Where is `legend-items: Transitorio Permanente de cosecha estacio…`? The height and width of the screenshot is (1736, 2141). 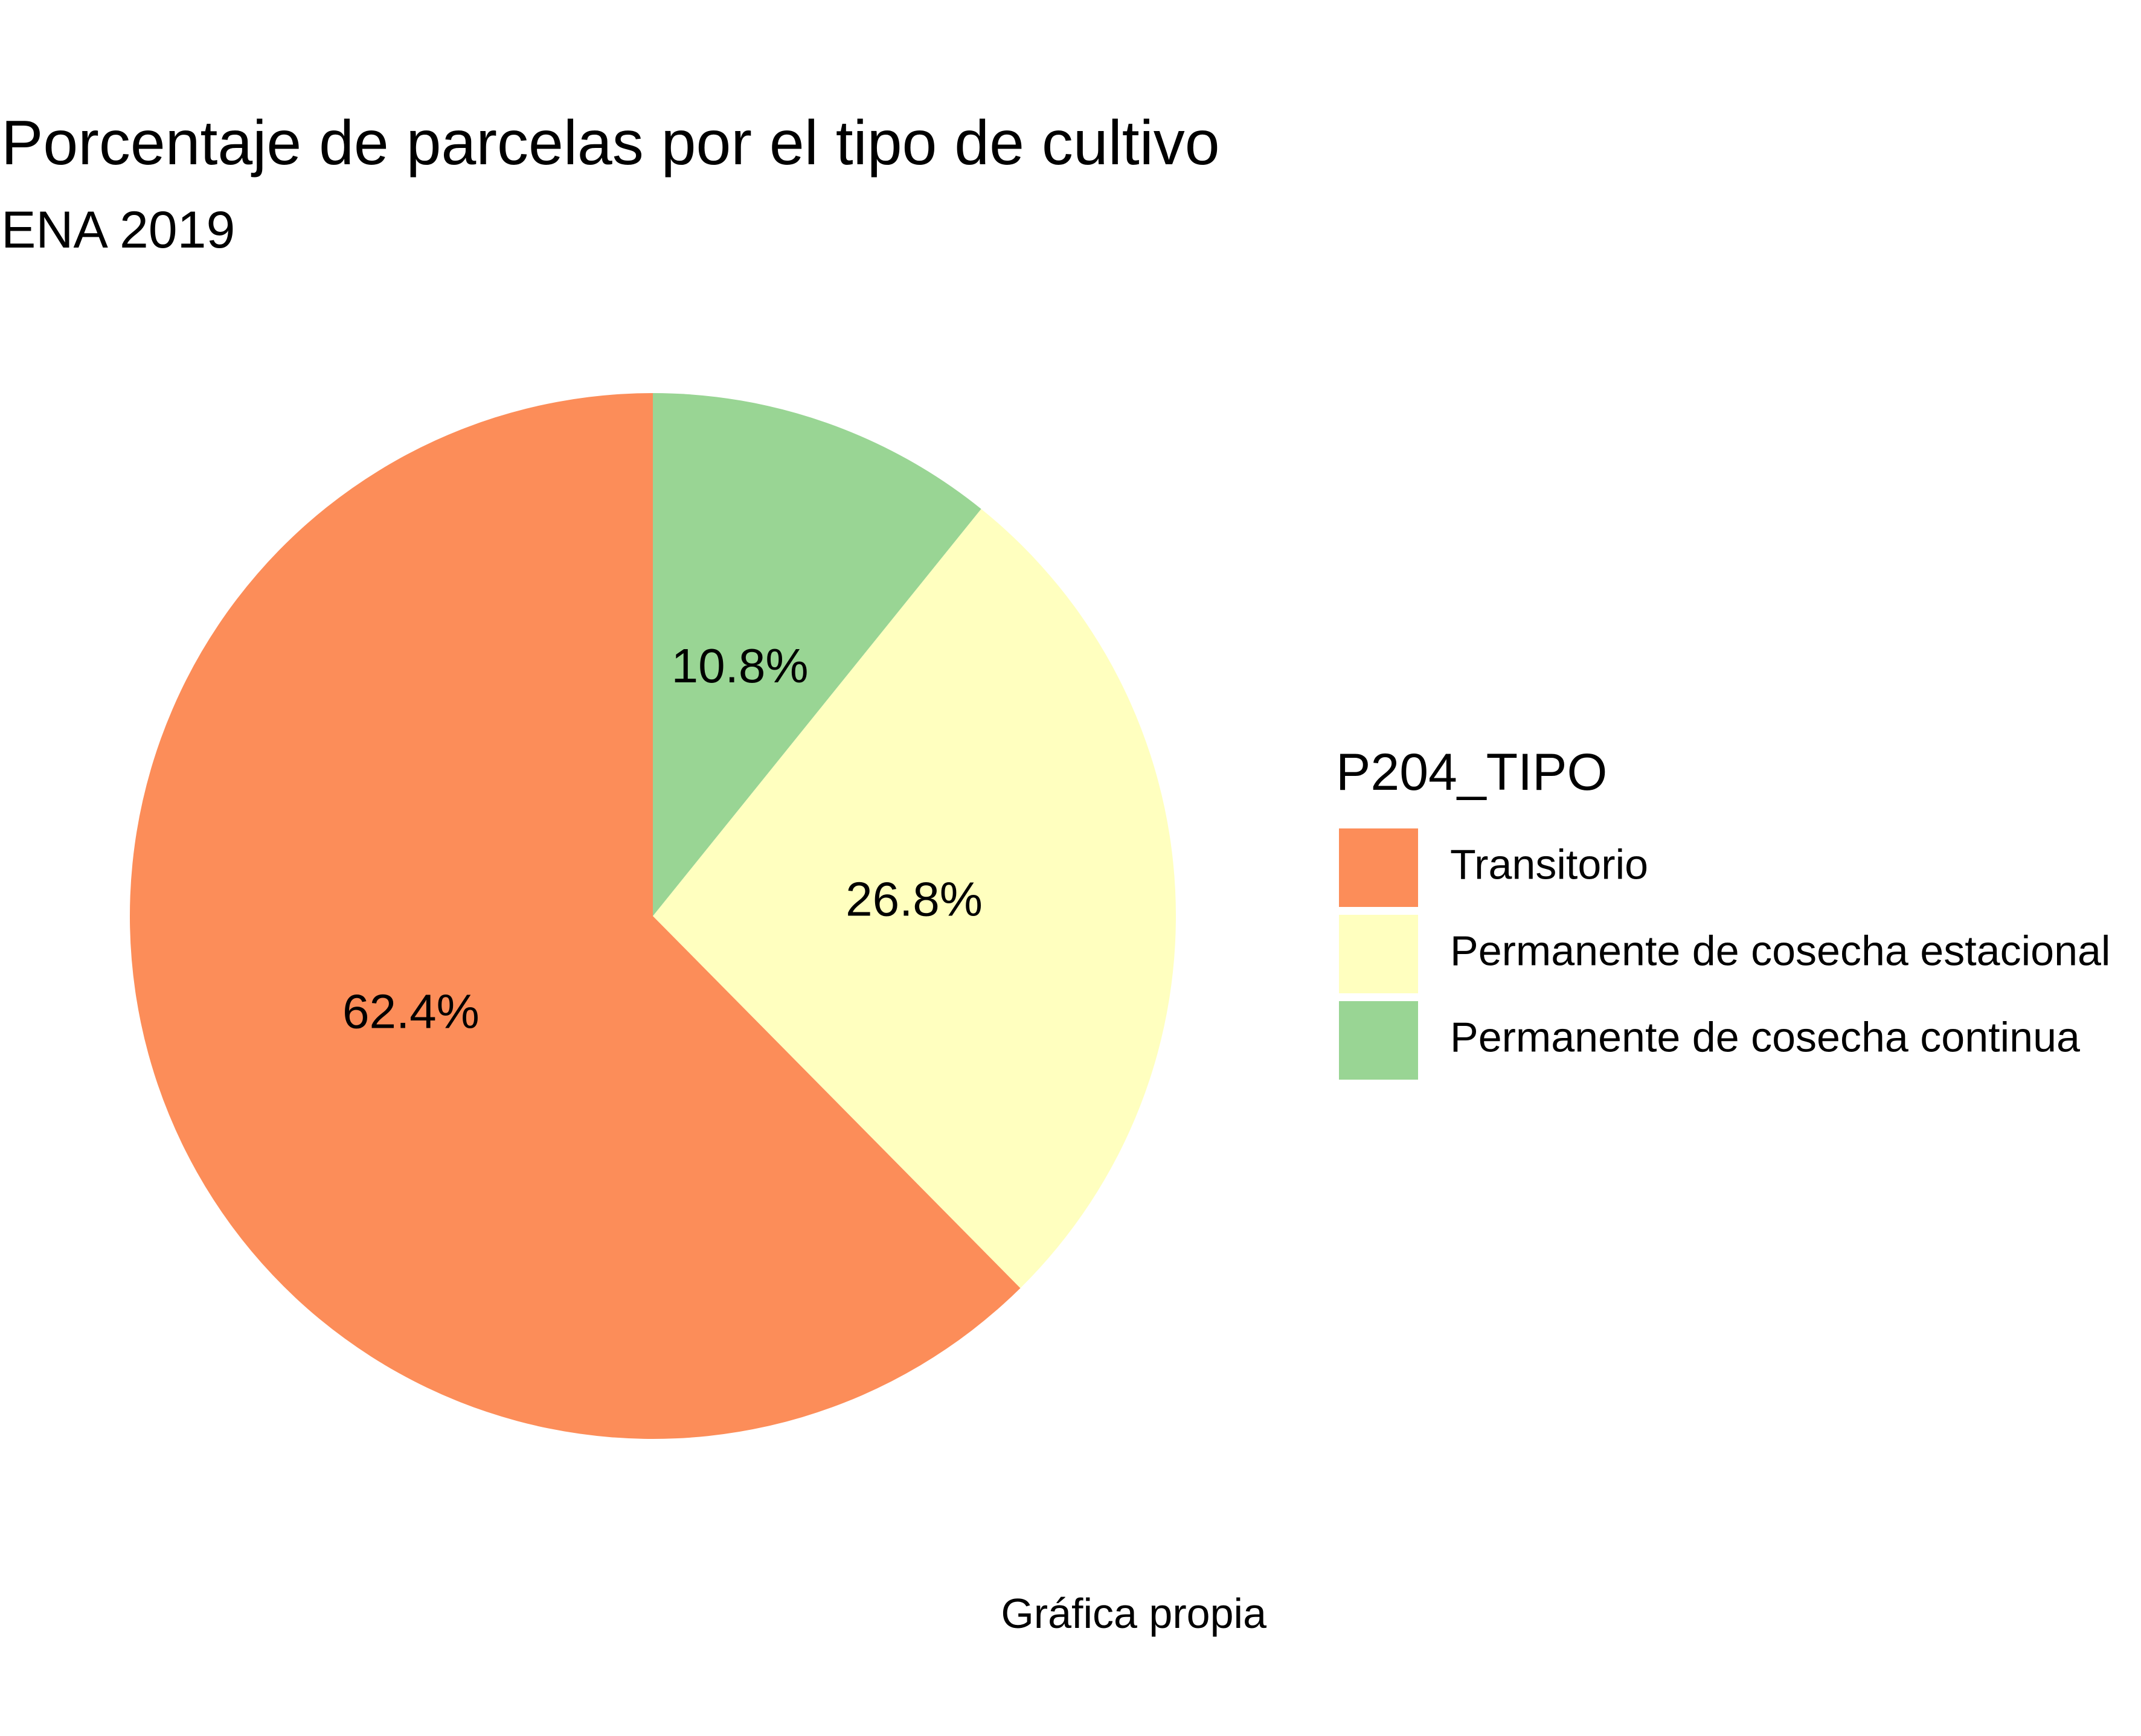 legend-items: Transitorio Permanente de cosecha estacio… is located at coordinates (1724, 954).